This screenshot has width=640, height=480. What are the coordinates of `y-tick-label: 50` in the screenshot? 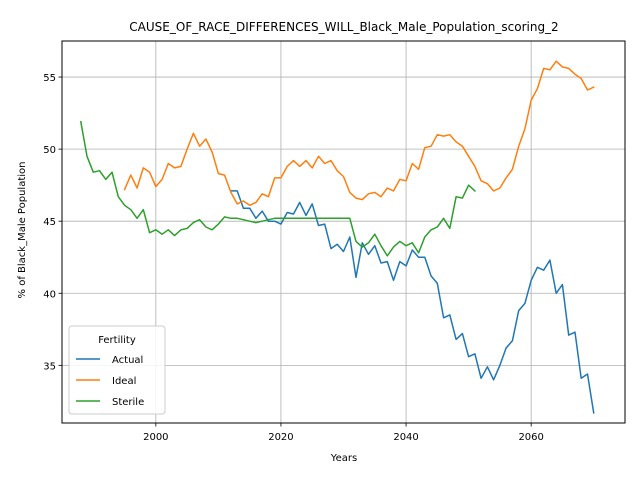 It's located at (49, 150).